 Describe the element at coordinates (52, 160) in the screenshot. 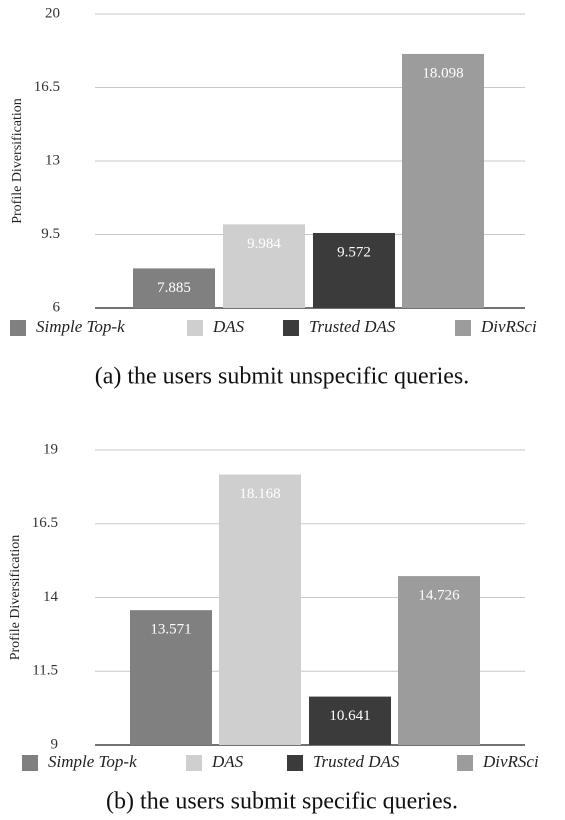

I see `y-tick-label: 13` at that location.